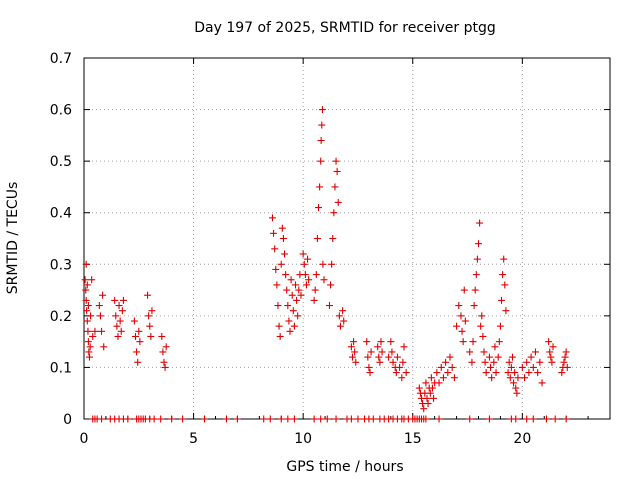 This screenshot has width=640, height=480. Describe the element at coordinates (303, 439) in the screenshot. I see `x-tick-label: 10` at that location.